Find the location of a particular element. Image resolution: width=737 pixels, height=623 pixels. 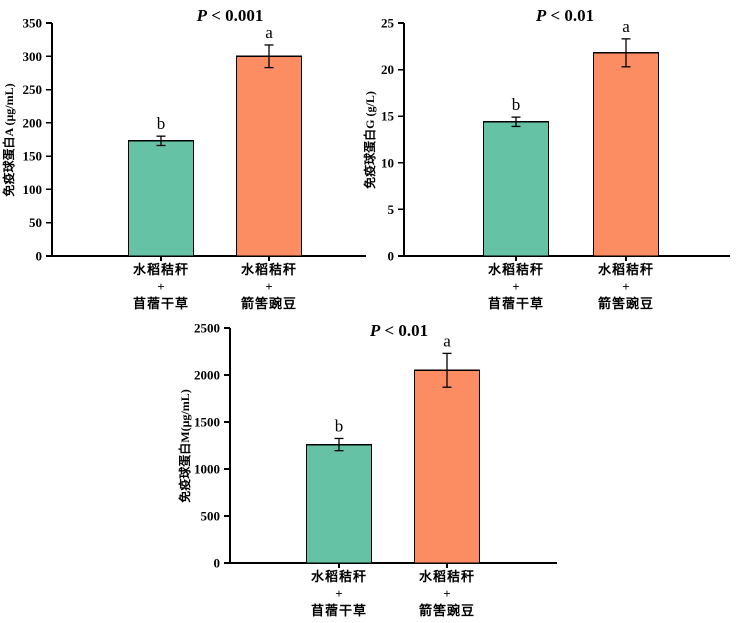

y-tick-label: 20 is located at coordinates (387, 69).